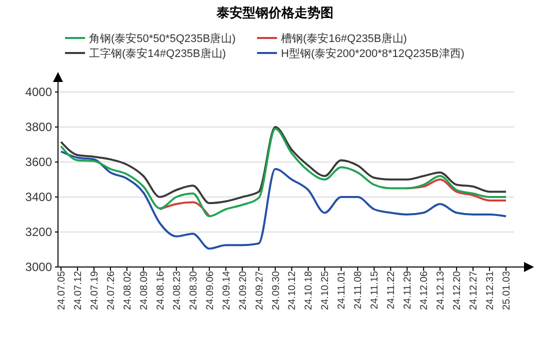 Image resolution: width=550 pixels, height=350 pixels. I want to click on x-tick-label: 24.07.12, so click(78, 290).